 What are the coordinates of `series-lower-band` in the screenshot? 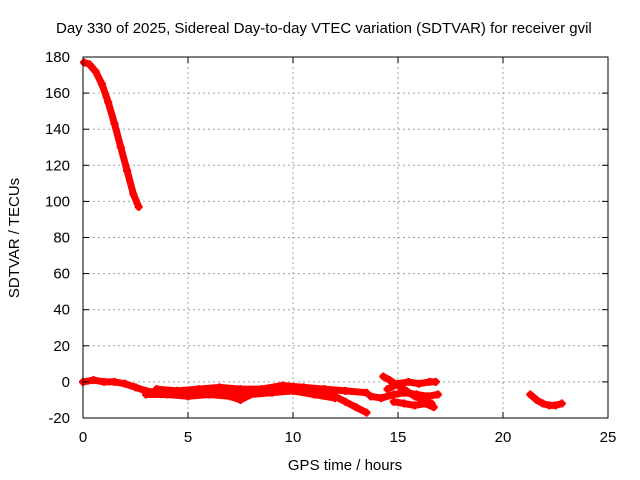 It's located at (240, 395).